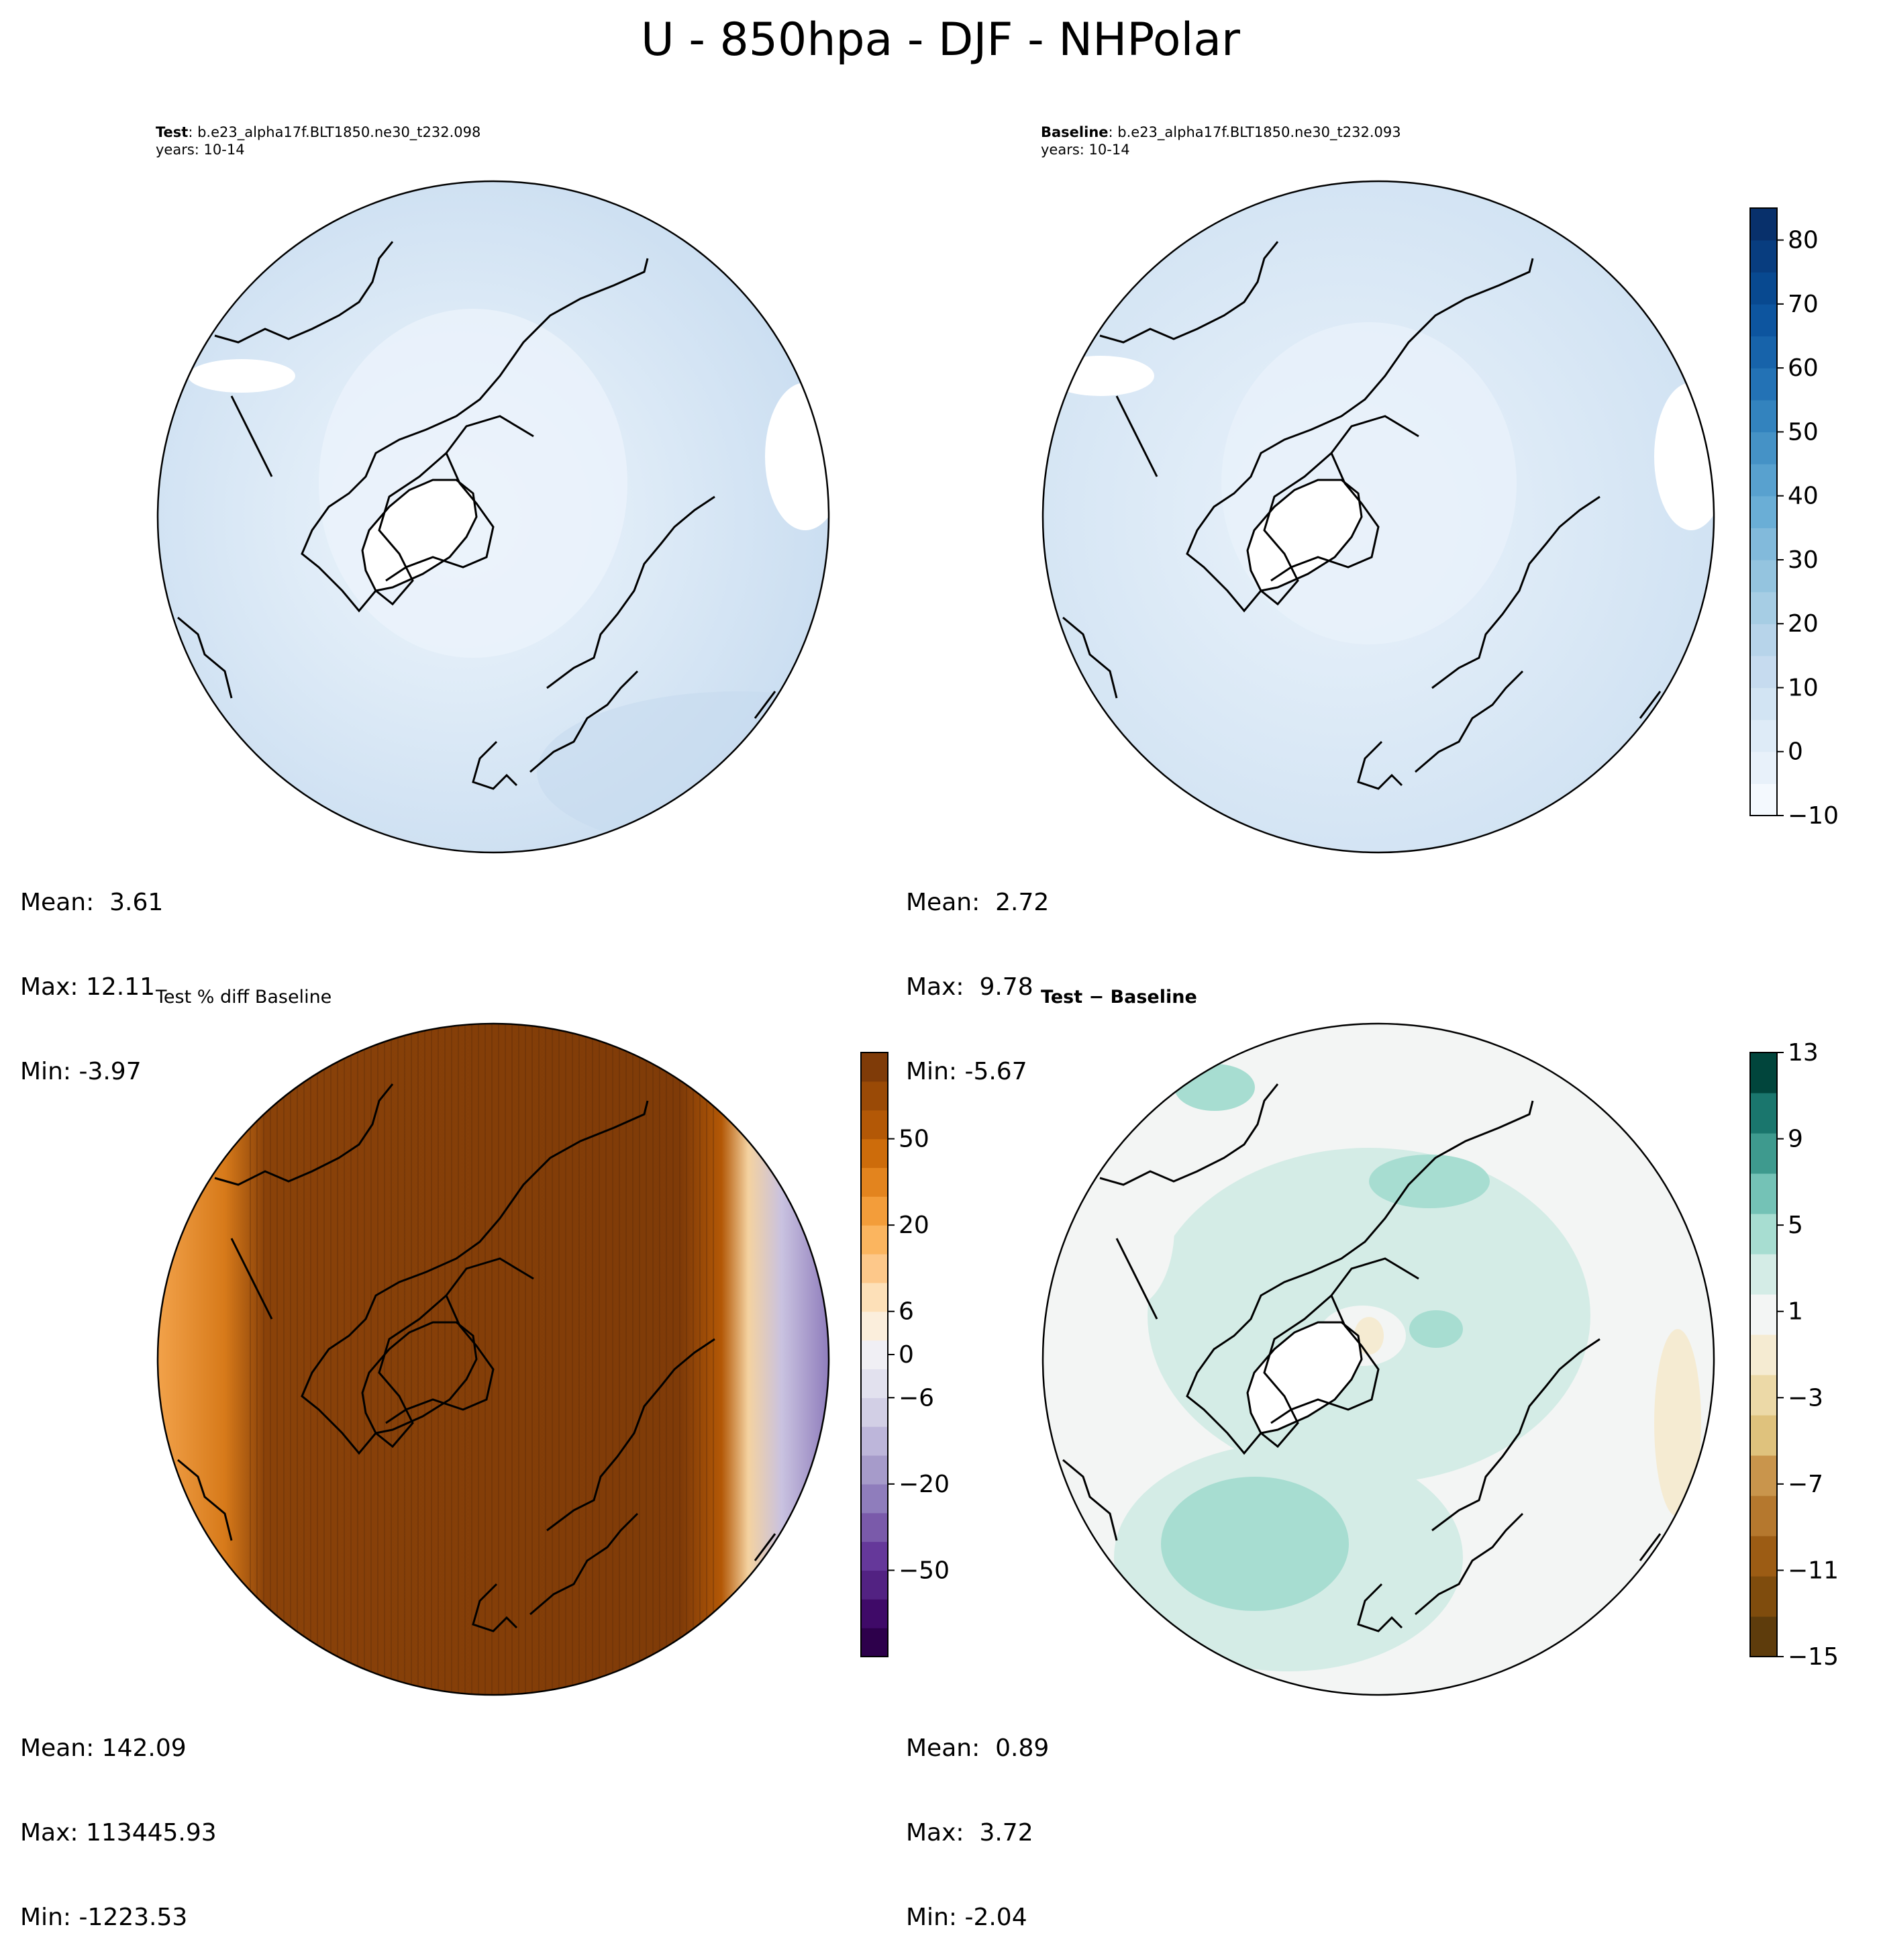 This screenshot has height=1960, width=1881. I want to click on baseline-map, so click(1378, 517).